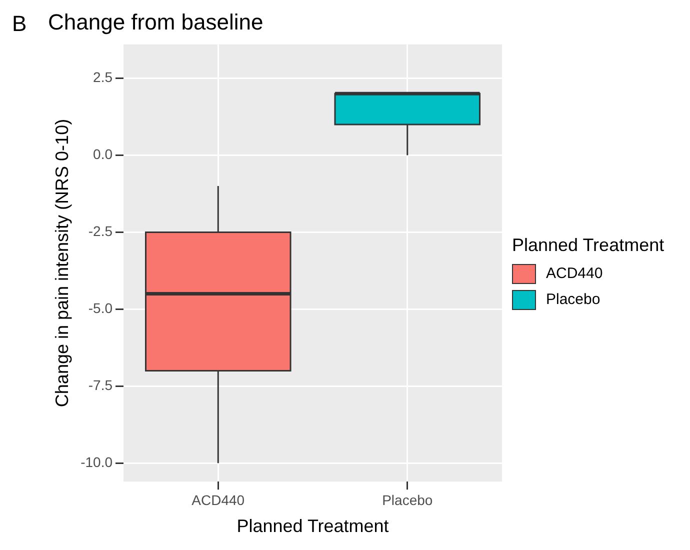  What do you see at coordinates (103, 154) in the screenshot?
I see `y-tick-label: 0.0` at bounding box center [103, 154].